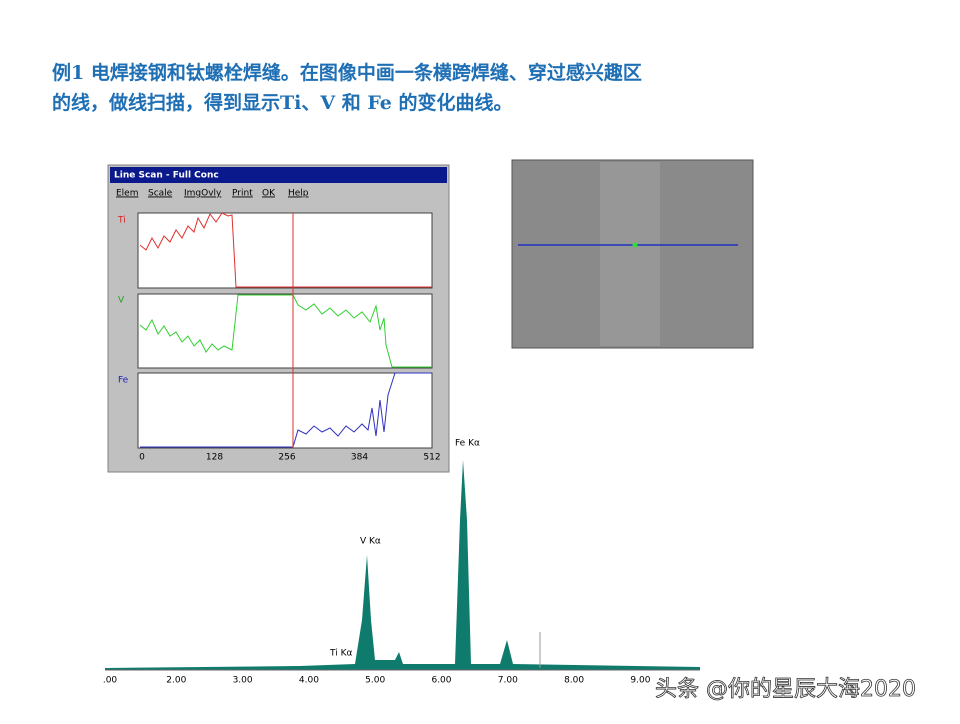  What do you see at coordinates (166, 176) in the screenshot?
I see `window-title: Line Scan - Full Conc` at bounding box center [166, 176].